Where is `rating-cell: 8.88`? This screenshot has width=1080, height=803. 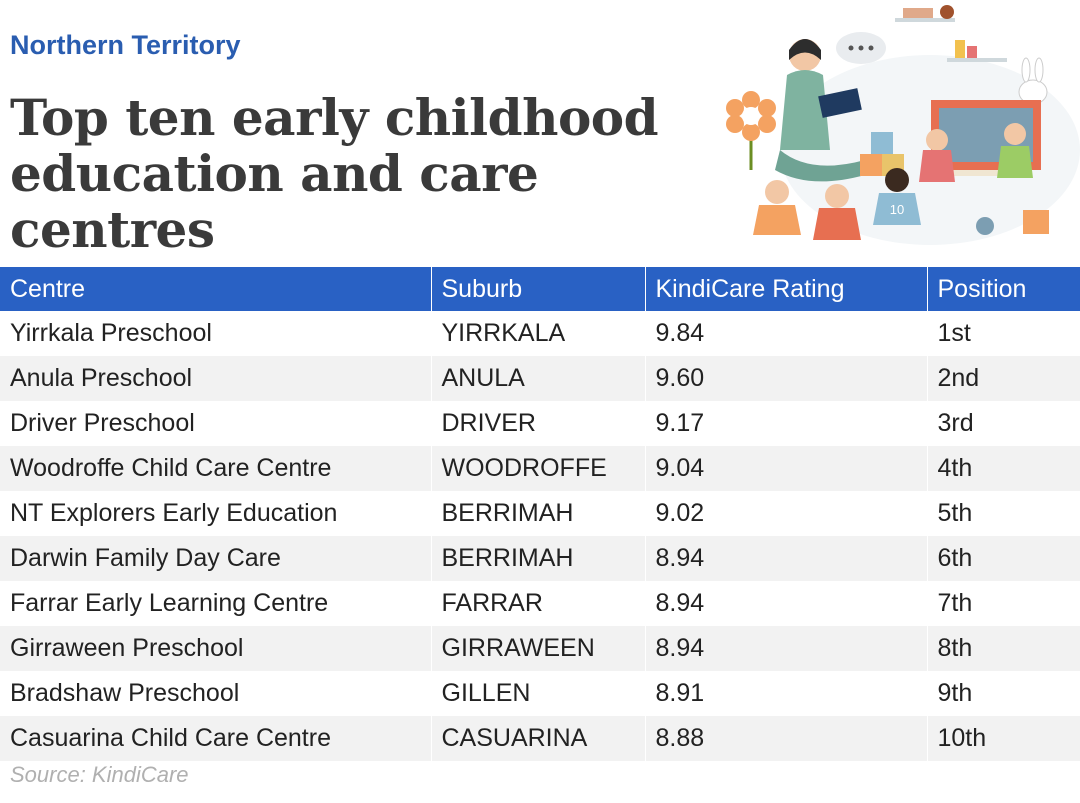
rating-cell: 8.88 is located at coordinates (785, 738).